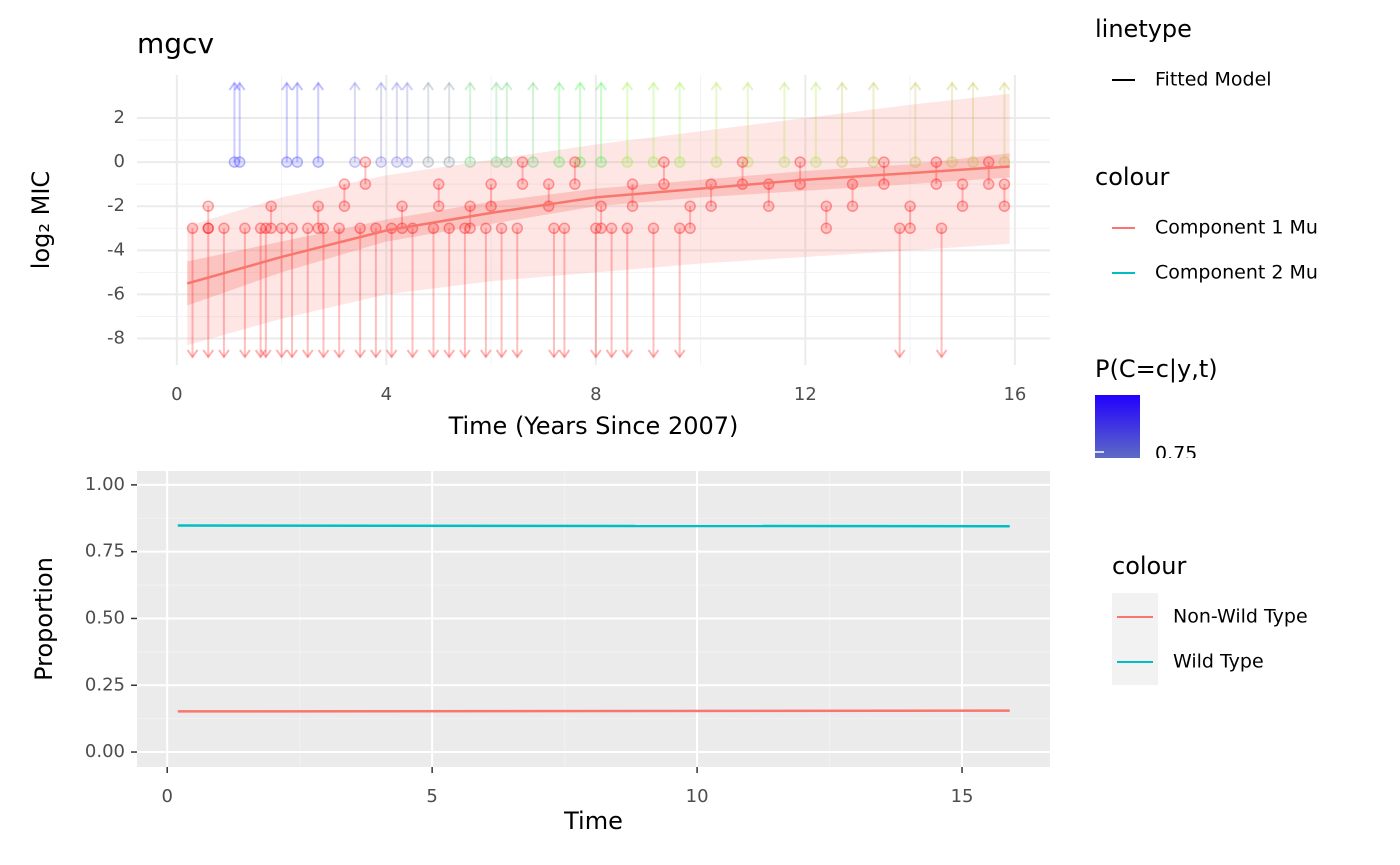 The image size is (1400, 865). Describe the element at coordinates (593, 426) in the screenshot. I see `x-axis-label: Time (Years Since 2007)` at that location.